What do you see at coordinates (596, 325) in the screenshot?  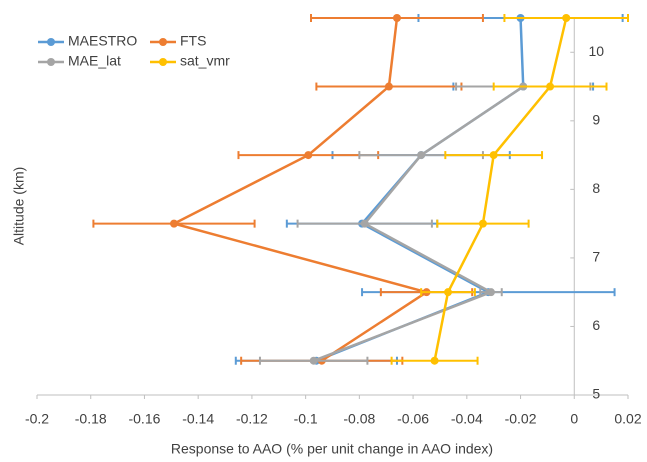 I see `y-tick-label: 6` at bounding box center [596, 325].